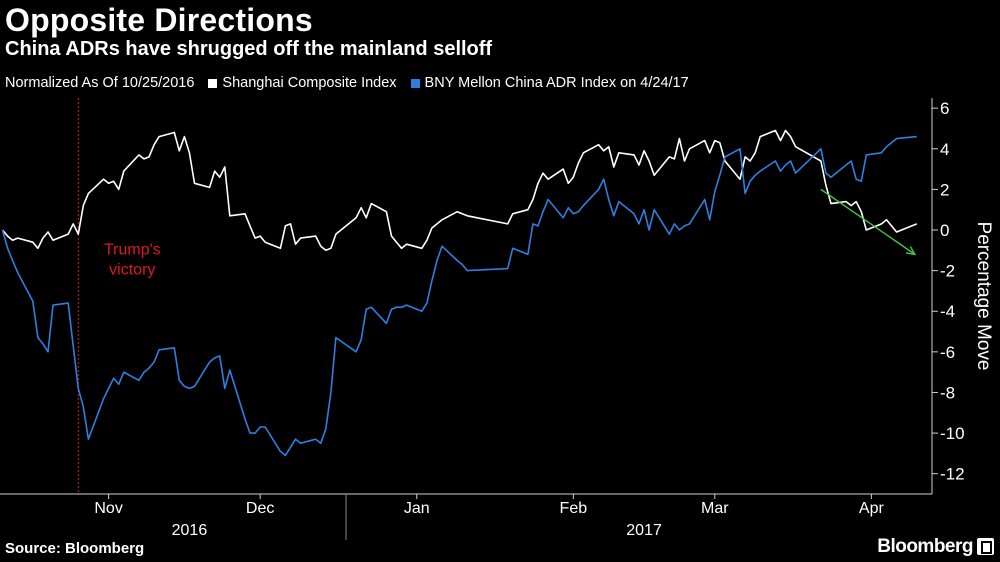 The width and height of the screenshot is (1000, 562). What do you see at coordinates (159, 20) in the screenshot?
I see `chart-title: Opposite Directions` at bounding box center [159, 20].